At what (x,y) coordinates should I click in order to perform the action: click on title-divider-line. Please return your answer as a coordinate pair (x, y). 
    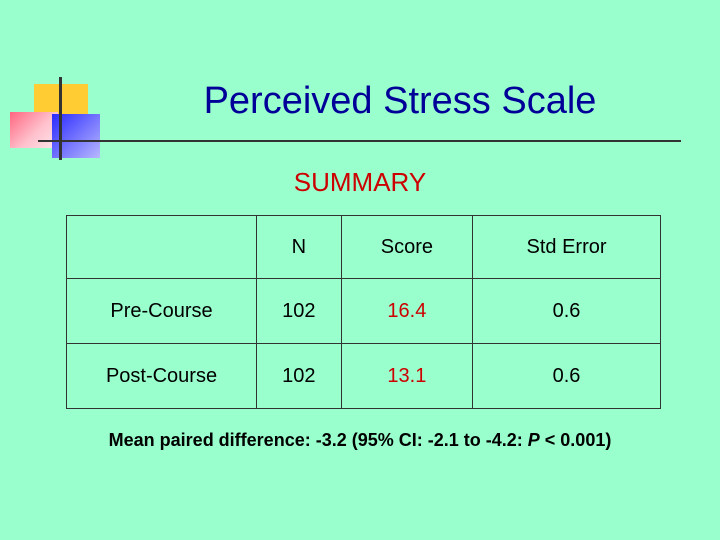
    Looking at the image, I should click on (359, 141).